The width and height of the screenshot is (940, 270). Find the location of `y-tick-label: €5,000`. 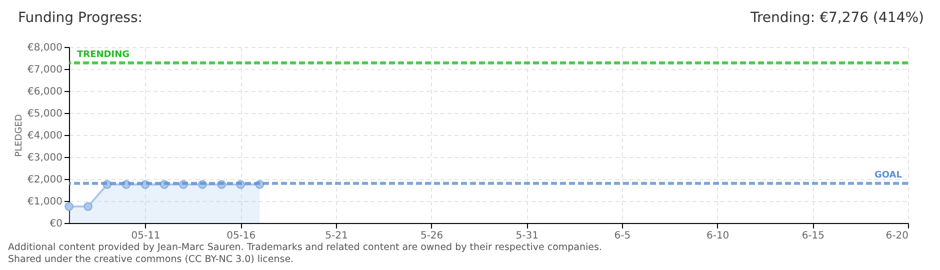

y-tick-label: €5,000 is located at coordinates (45, 114).